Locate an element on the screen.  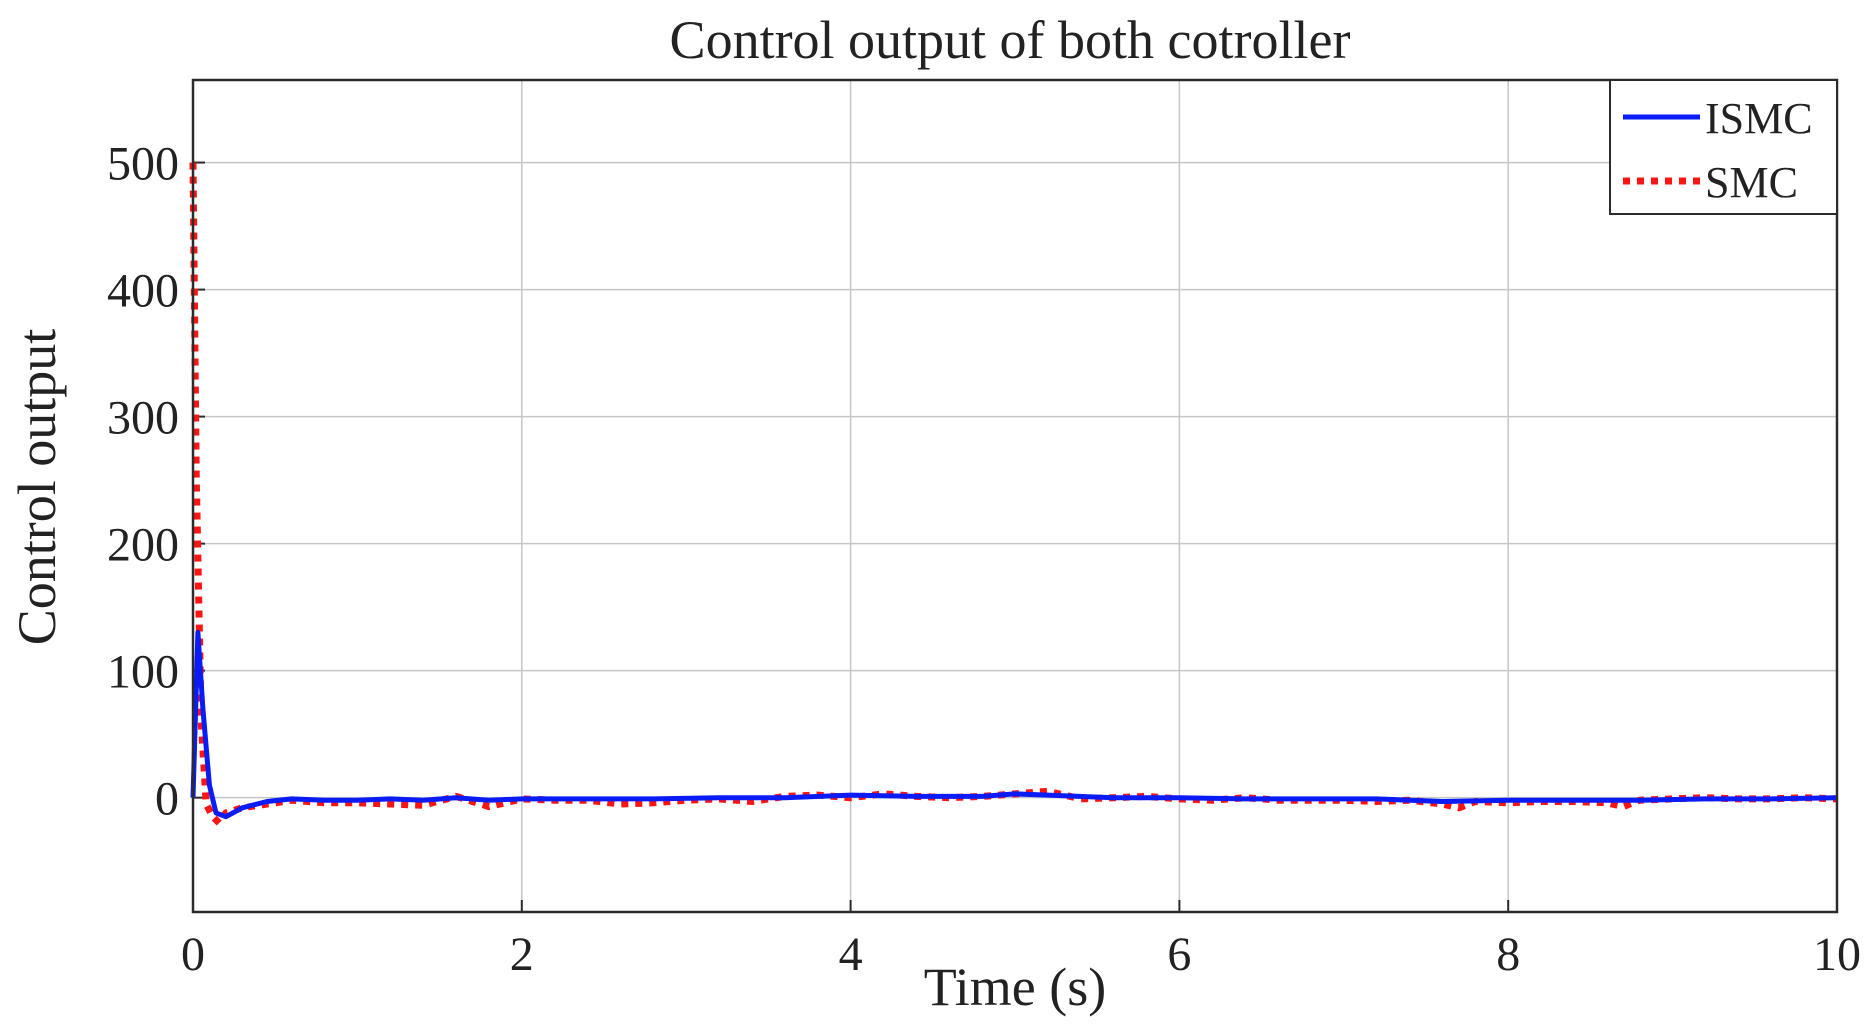
y-tick-label: 100 is located at coordinates (143, 672).